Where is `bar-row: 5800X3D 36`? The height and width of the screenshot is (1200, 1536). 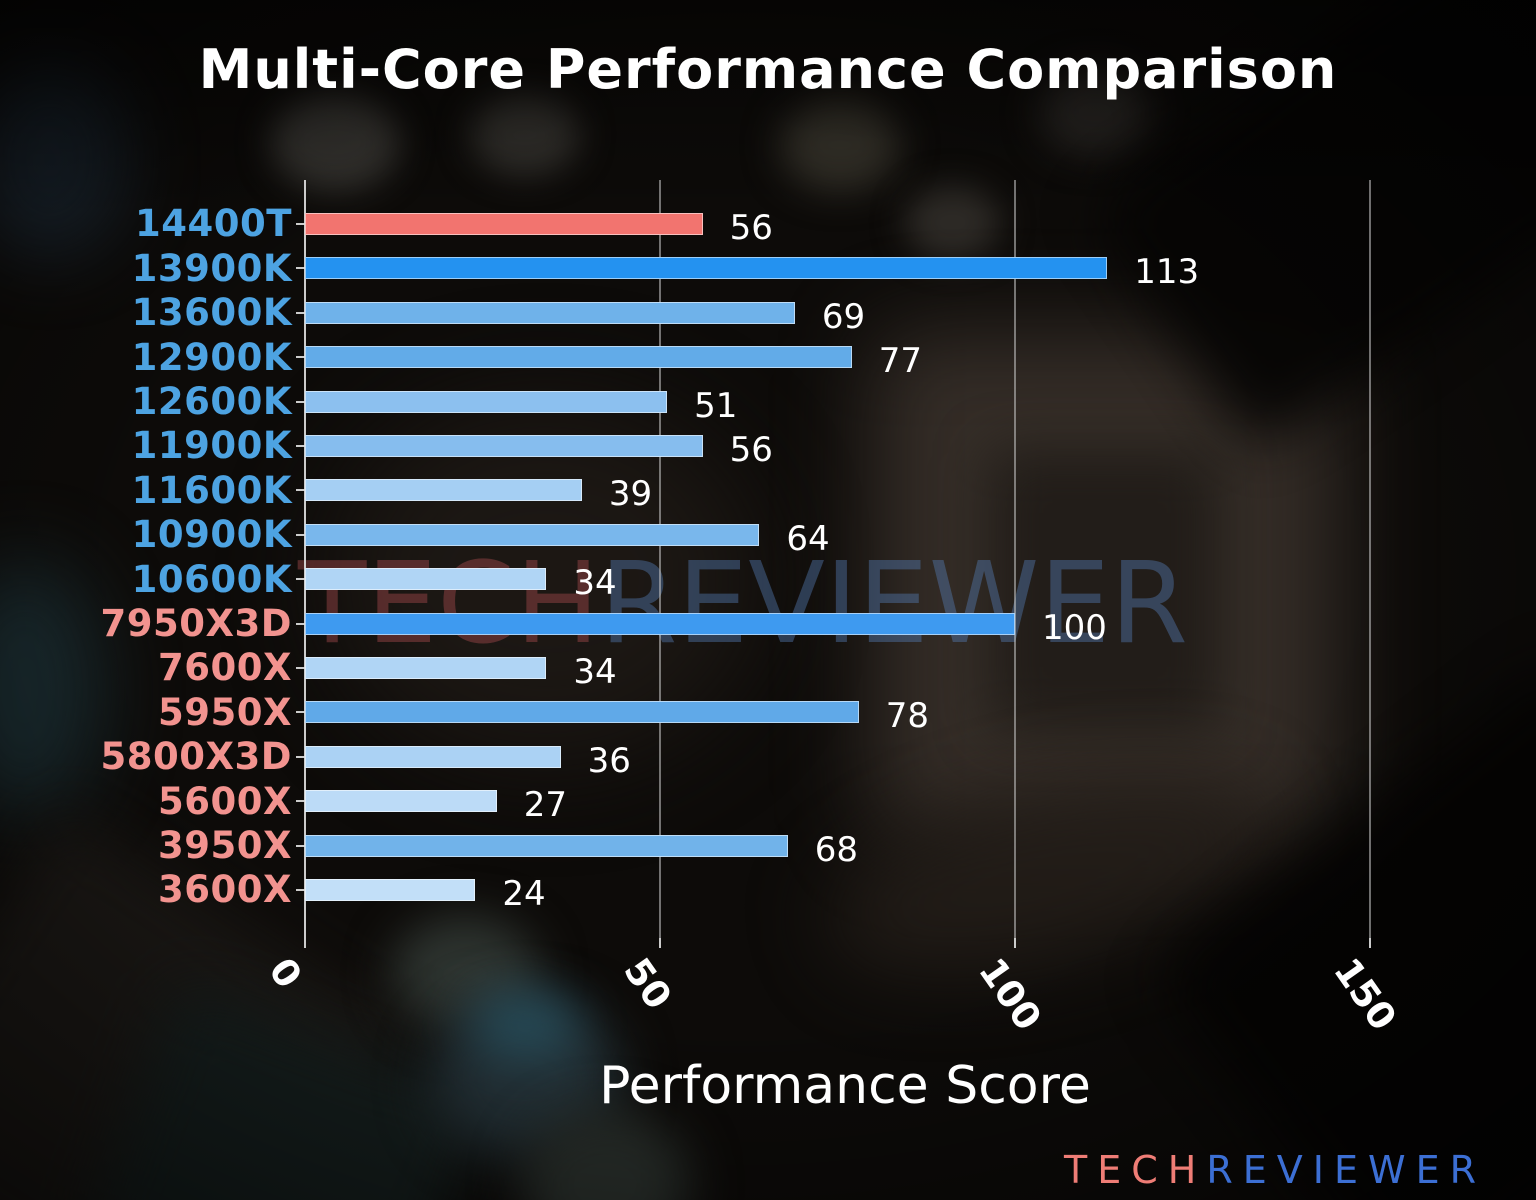
bar-row: 5800X3D 36 is located at coordinates (768, 757).